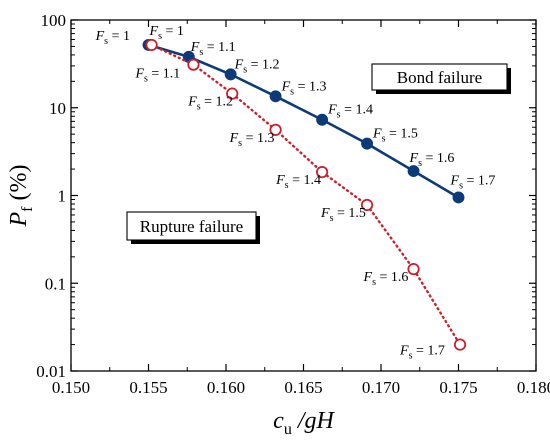 This screenshot has width=550, height=442. I want to click on series-1-label: Fs = 1.4, so click(350, 112).